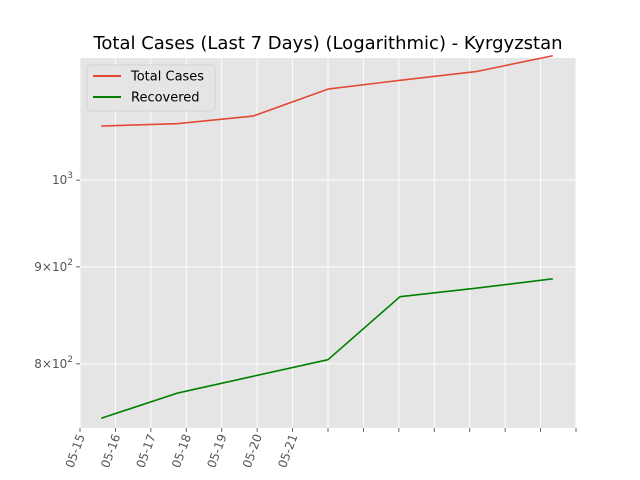  I want to click on x-tick-label: 05-15, so click(75, 451).